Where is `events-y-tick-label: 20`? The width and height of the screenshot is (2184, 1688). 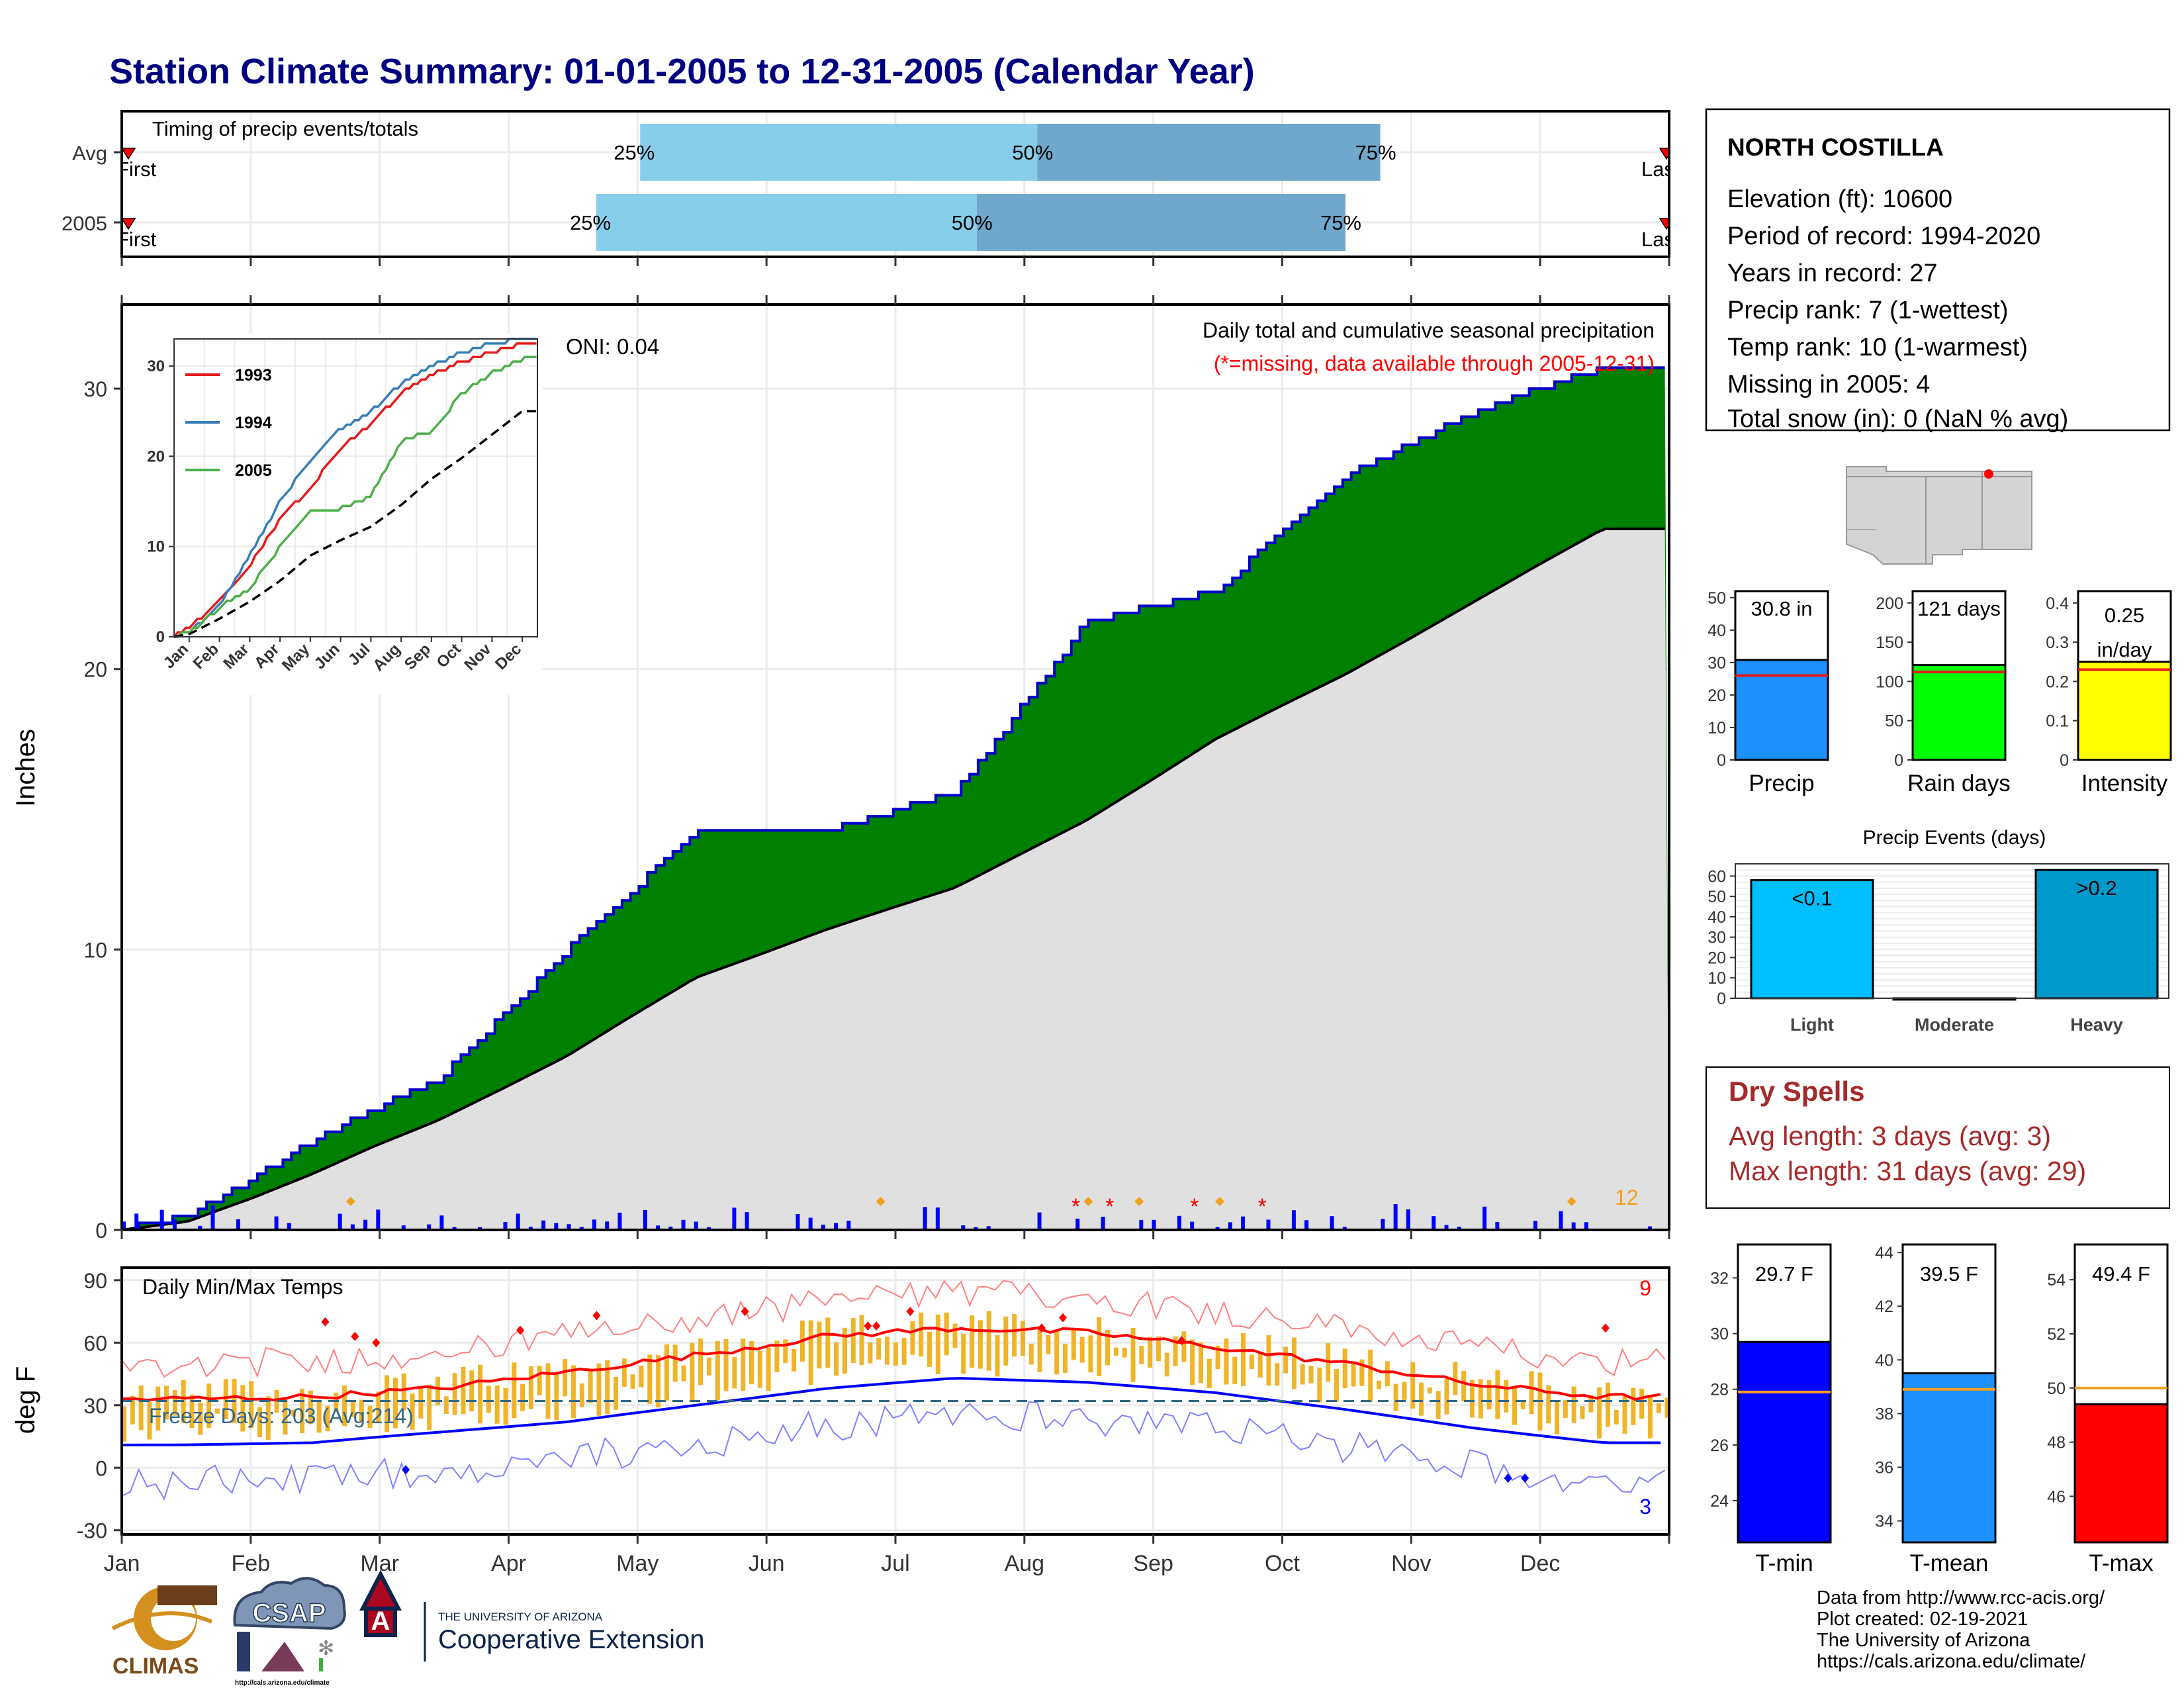
events-y-tick-label: 20 is located at coordinates (1716, 958).